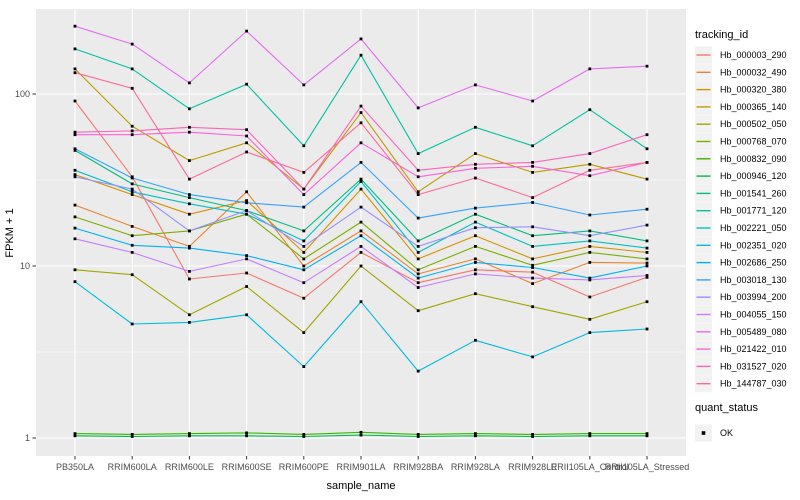  I want to click on legend-entry: Hb_003018_130, so click(741, 280).